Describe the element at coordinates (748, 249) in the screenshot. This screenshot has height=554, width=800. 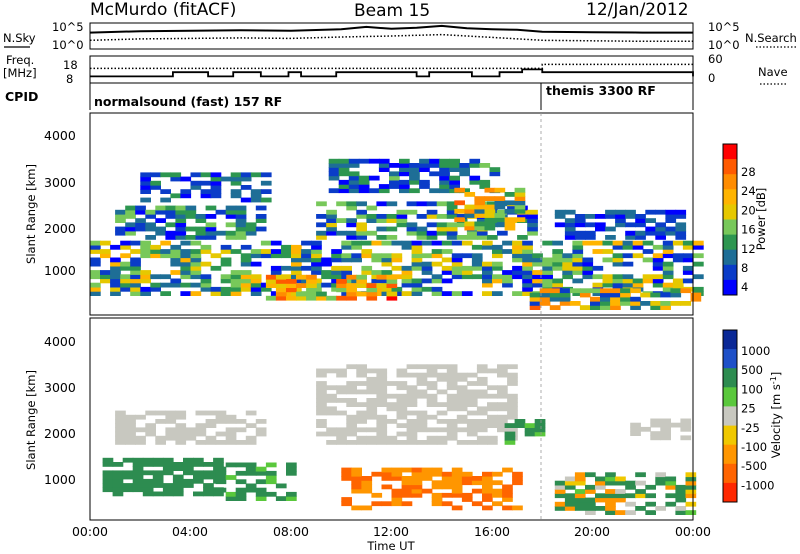
I see `power-colorbar-tick: 12` at that location.